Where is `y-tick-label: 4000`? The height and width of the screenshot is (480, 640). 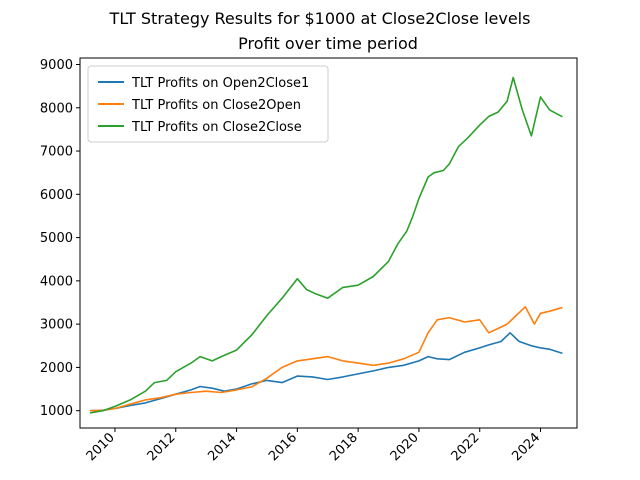
y-tick-label: 4000 is located at coordinates (56, 281).